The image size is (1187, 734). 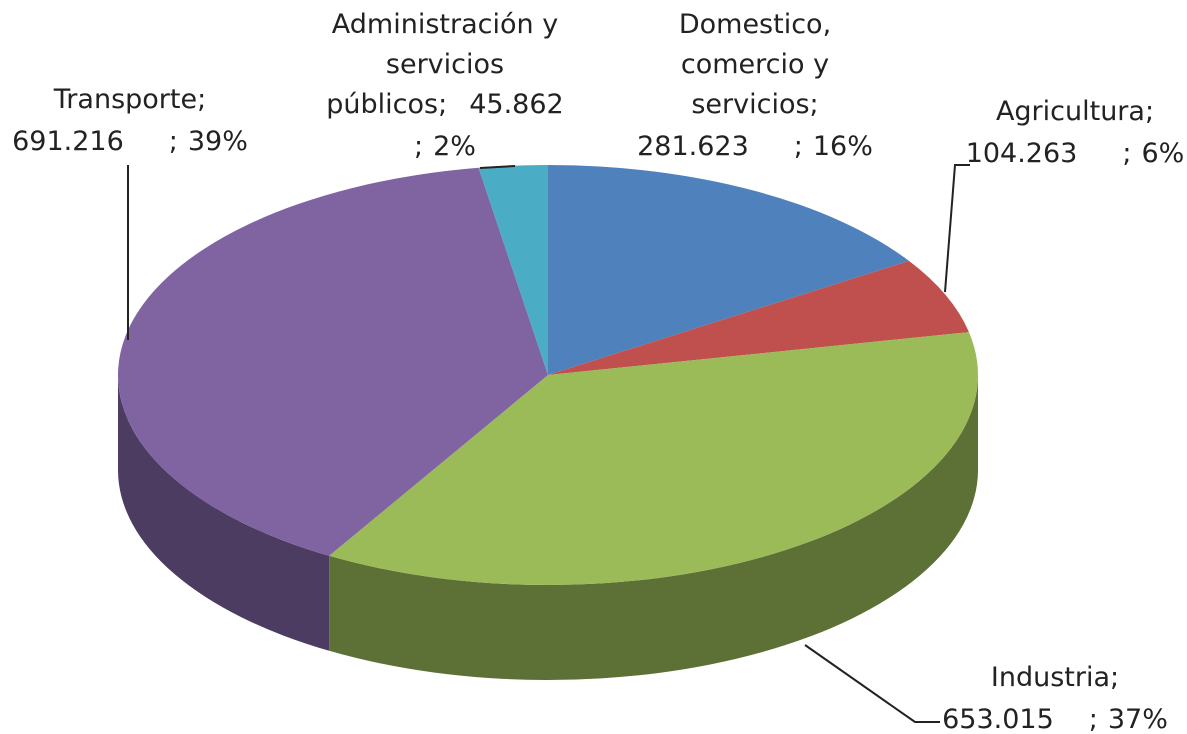 What do you see at coordinates (1022, 153) in the screenshot?
I see `value-label: 104.263` at bounding box center [1022, 153].